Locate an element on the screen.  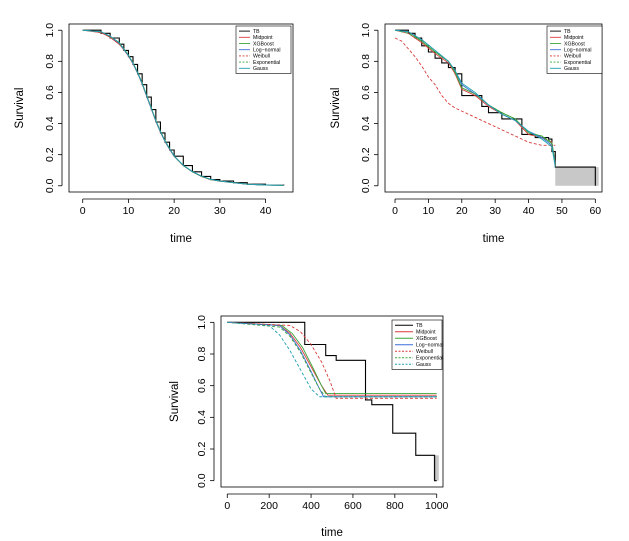
series-line-tb is located at coordinates (332, 401).